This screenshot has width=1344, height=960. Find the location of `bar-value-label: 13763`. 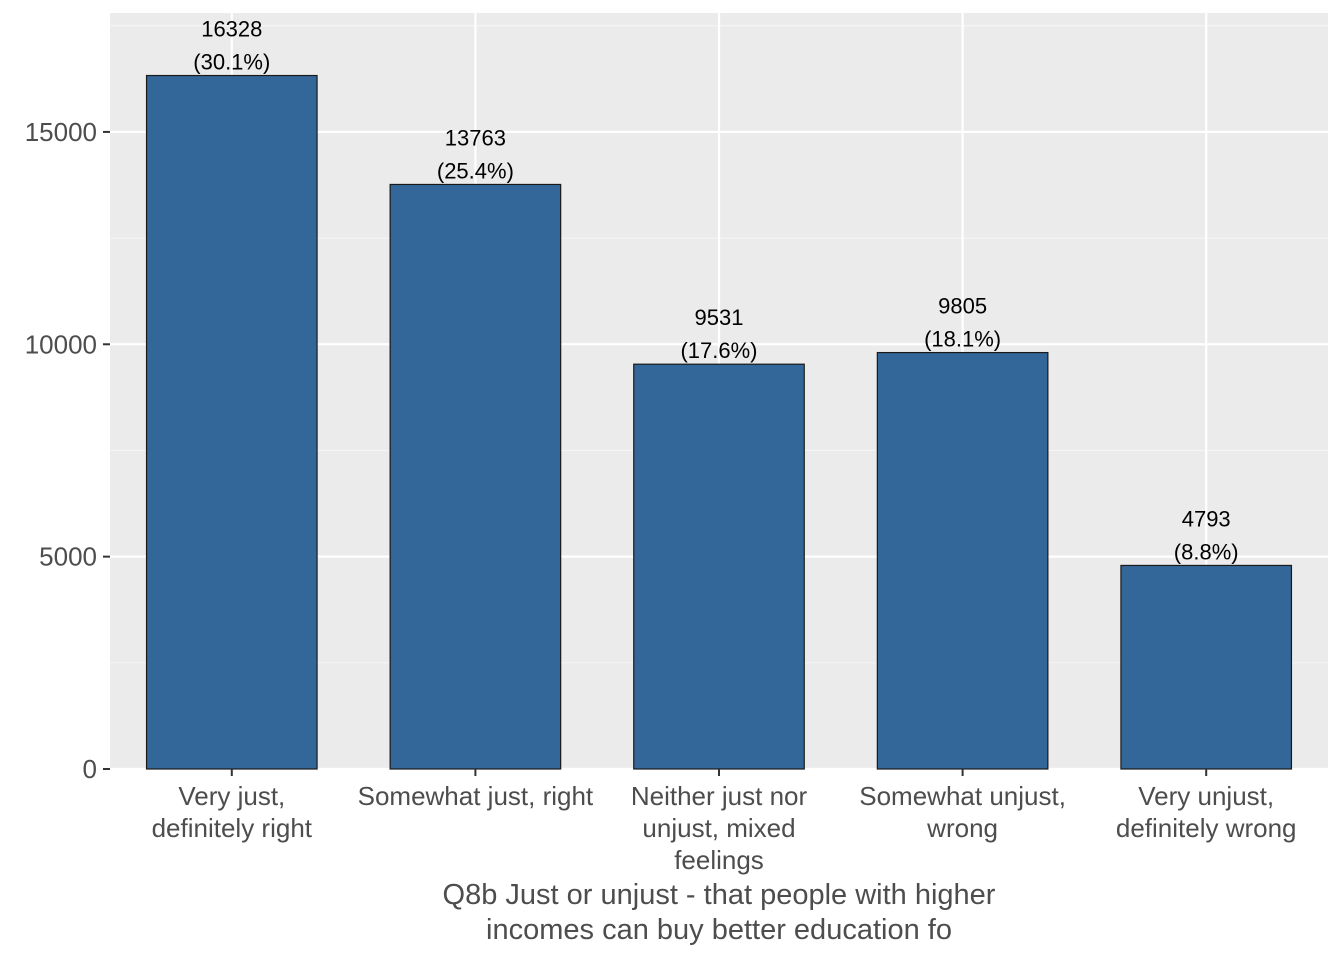

bar-value-label: 13763 is located at coordinates (475, 137).